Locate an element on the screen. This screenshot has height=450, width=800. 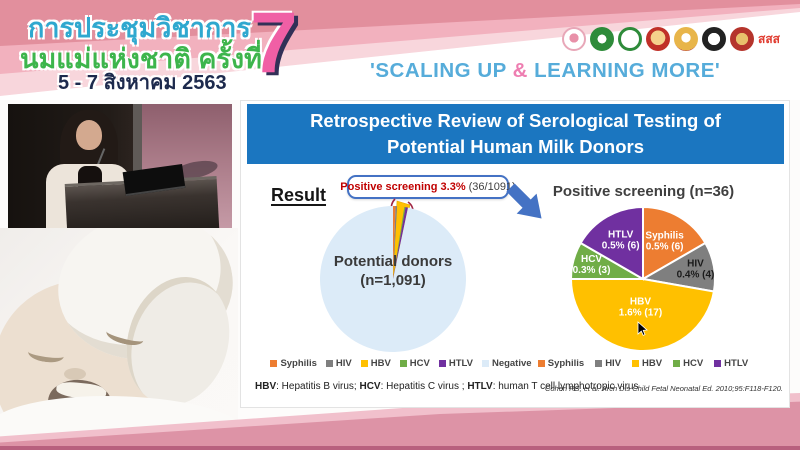
callout-detail-text: (36/1091) is located at coordinates (492, 187).